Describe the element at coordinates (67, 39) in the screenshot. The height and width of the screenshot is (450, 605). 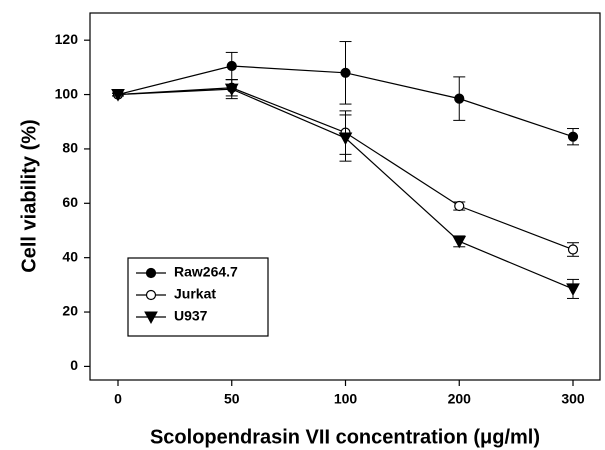
I see `y-tick-label: 120` at that location.